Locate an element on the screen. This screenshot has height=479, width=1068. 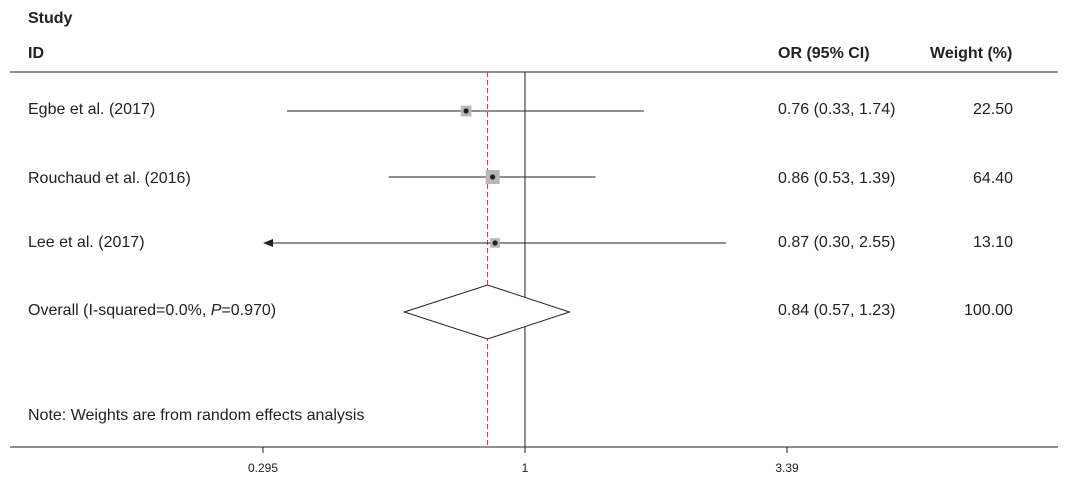
ci-rouchaud: 0.86 (0.53, 1.39) is located at coordinates (837, 178).